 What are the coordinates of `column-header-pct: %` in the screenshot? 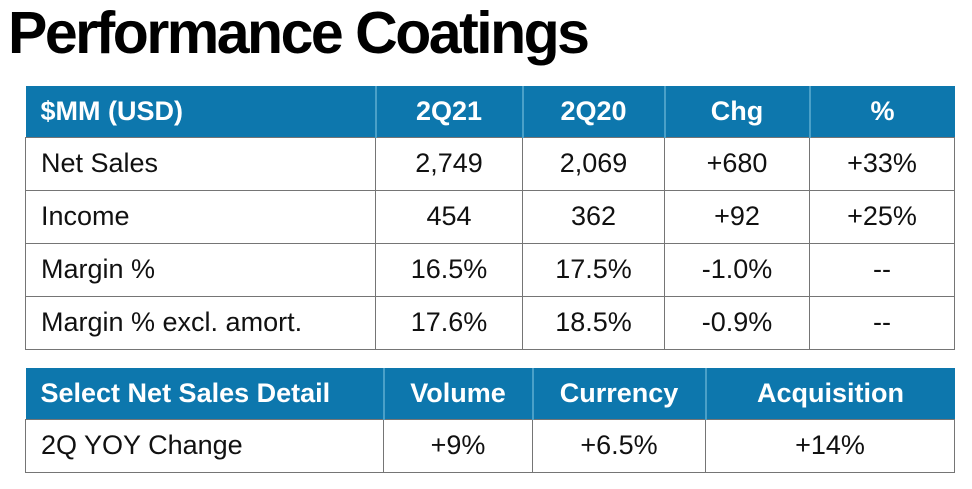 It's located at (882, 112).